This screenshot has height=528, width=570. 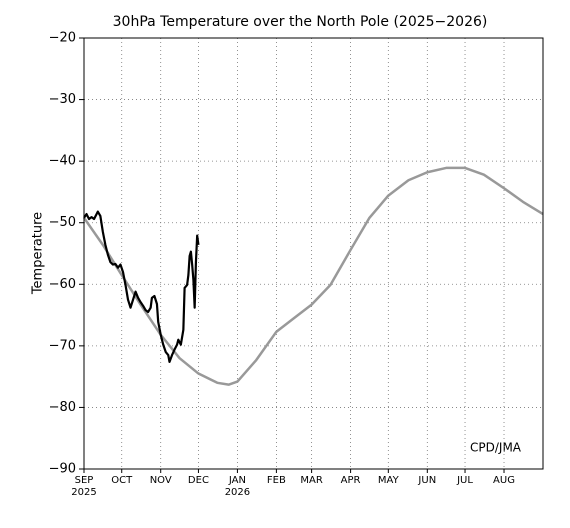 What do you see at coordinates (38, 253) in the screenshot?
I see `y-axis-label: Temperature` at bounding box center [38, 253].